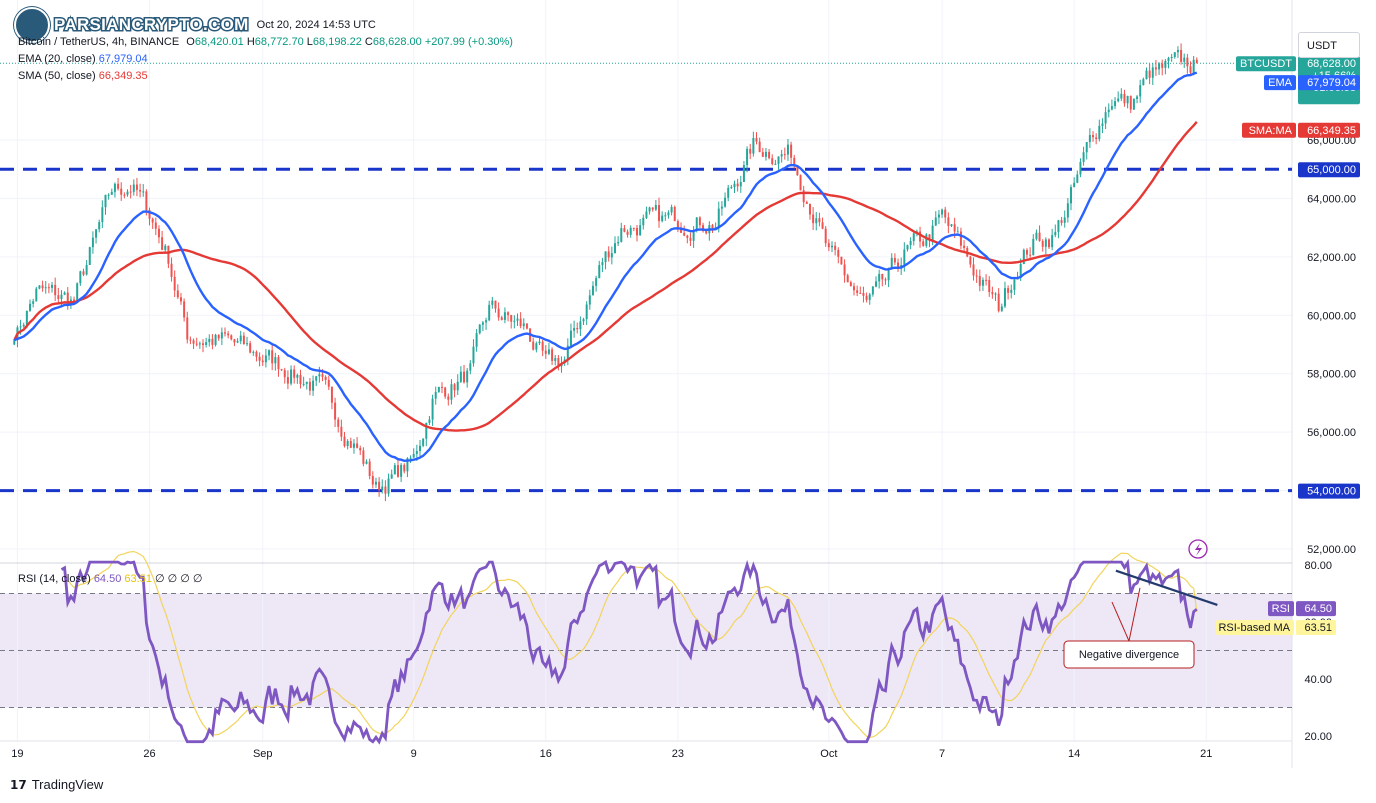 This screenshot has width=1376, height=803. I want to click on rsi-name-tag: RSI, so click(1281, 609).